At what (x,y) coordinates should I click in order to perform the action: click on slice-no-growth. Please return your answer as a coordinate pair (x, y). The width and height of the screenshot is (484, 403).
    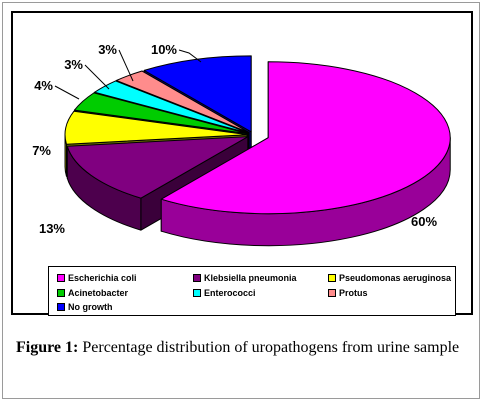
    Looking at the image, I should click on (197, 94).